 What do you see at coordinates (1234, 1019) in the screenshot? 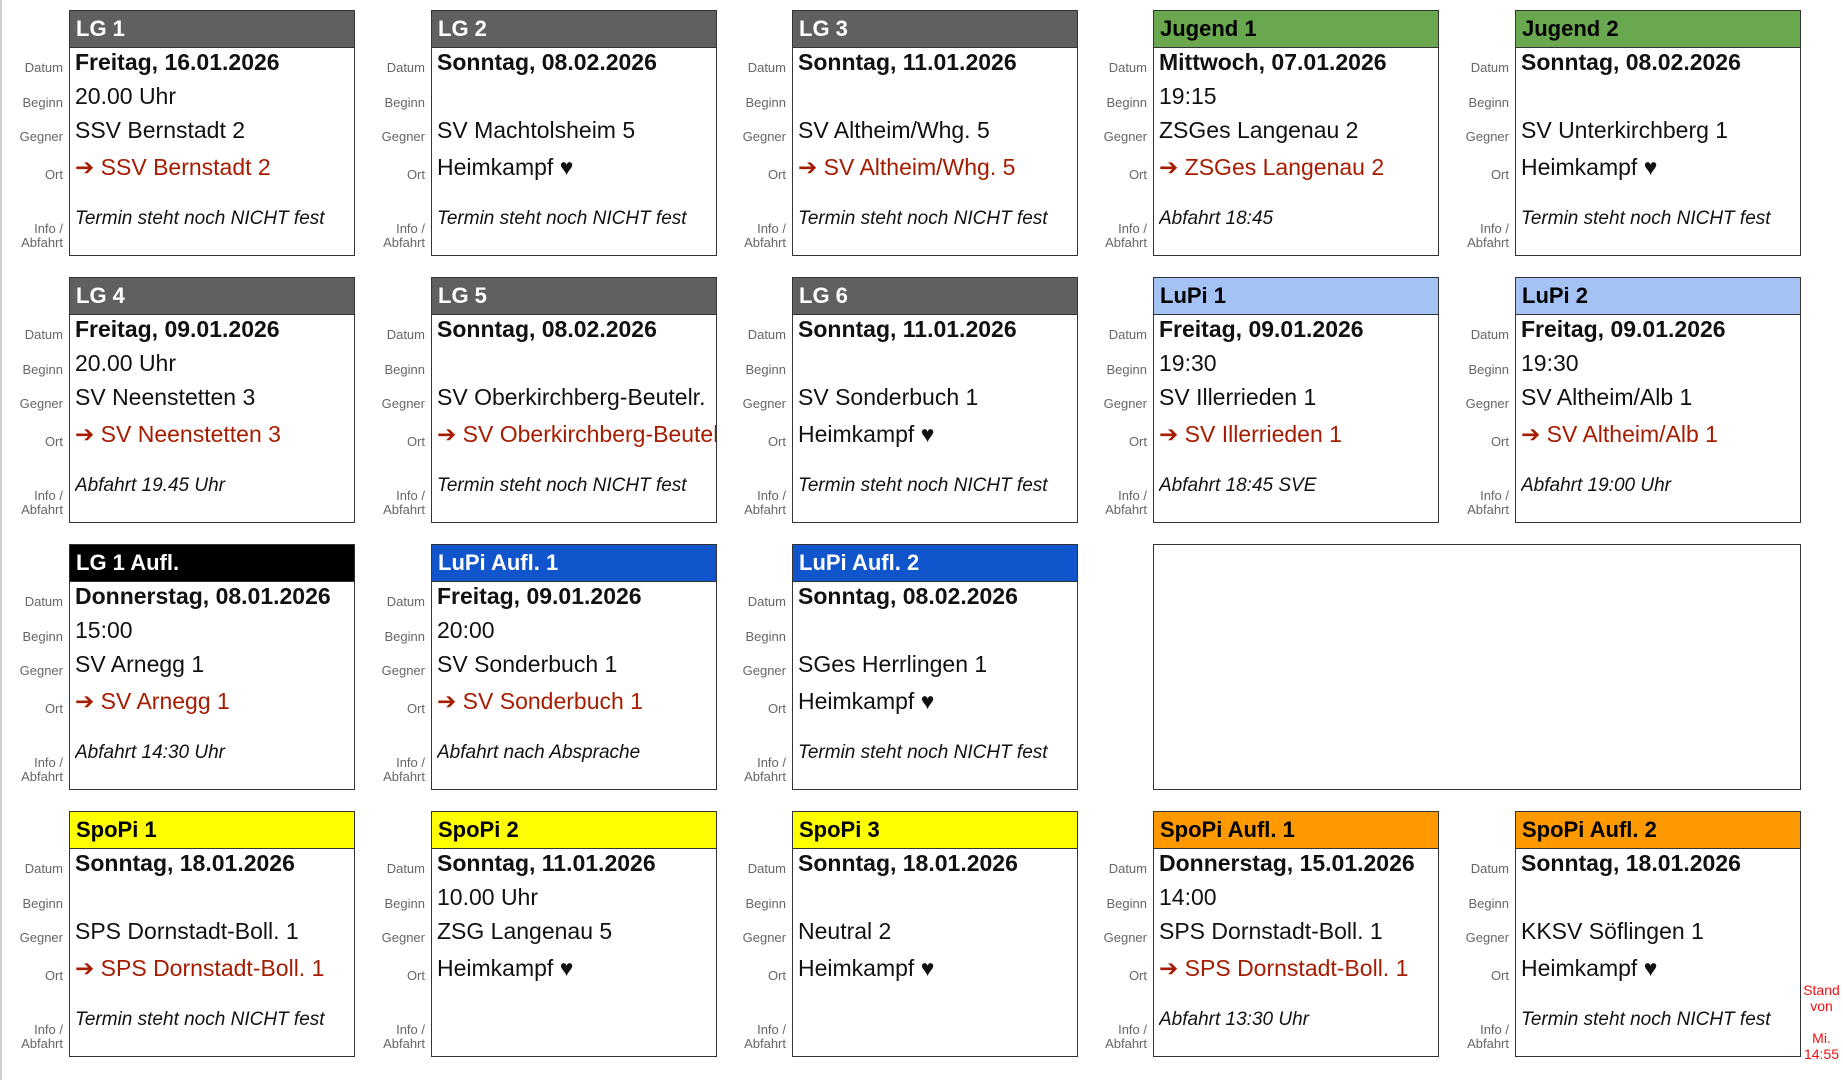
I see `match-info: Abfahrt 13:30 Uhr` at bounding box center [1234, 1019].